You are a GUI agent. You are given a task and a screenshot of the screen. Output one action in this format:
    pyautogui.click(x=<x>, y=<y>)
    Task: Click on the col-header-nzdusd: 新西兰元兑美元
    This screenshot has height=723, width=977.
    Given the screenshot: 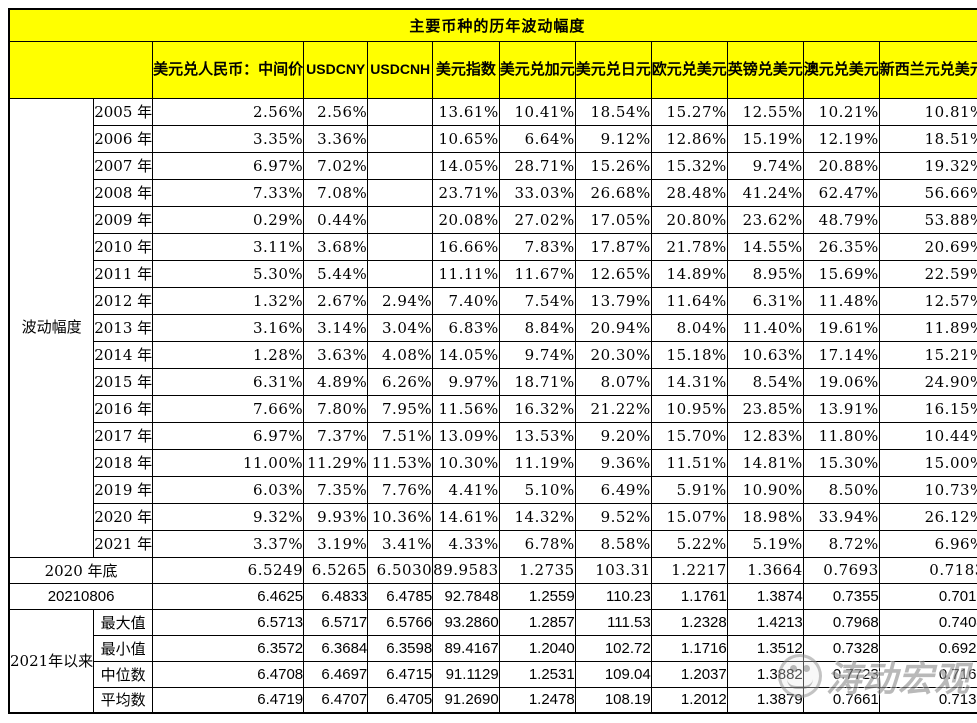 What is the action you would take?
    pyautogui.click(x=927, y=69)
    